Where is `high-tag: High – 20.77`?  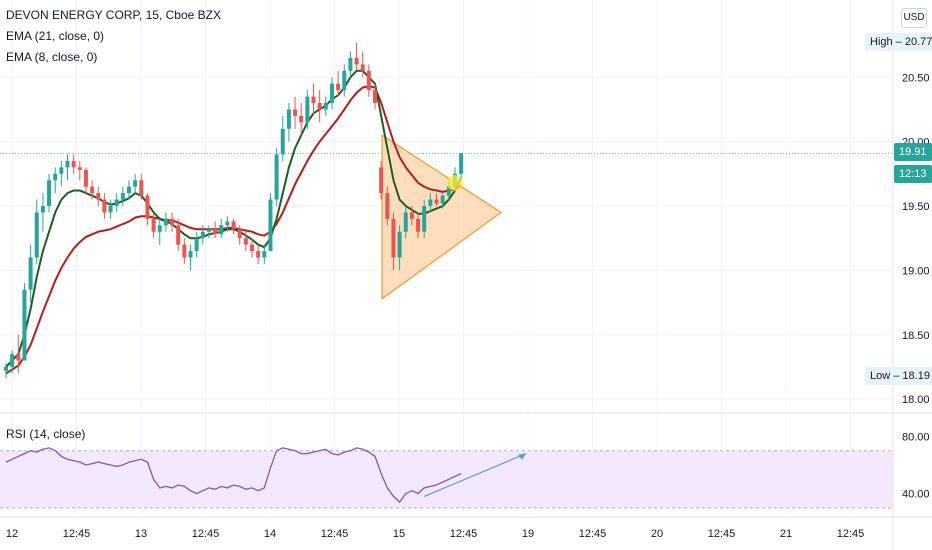
high-tag: High – 20.77 is located at coordinates (898, 42).